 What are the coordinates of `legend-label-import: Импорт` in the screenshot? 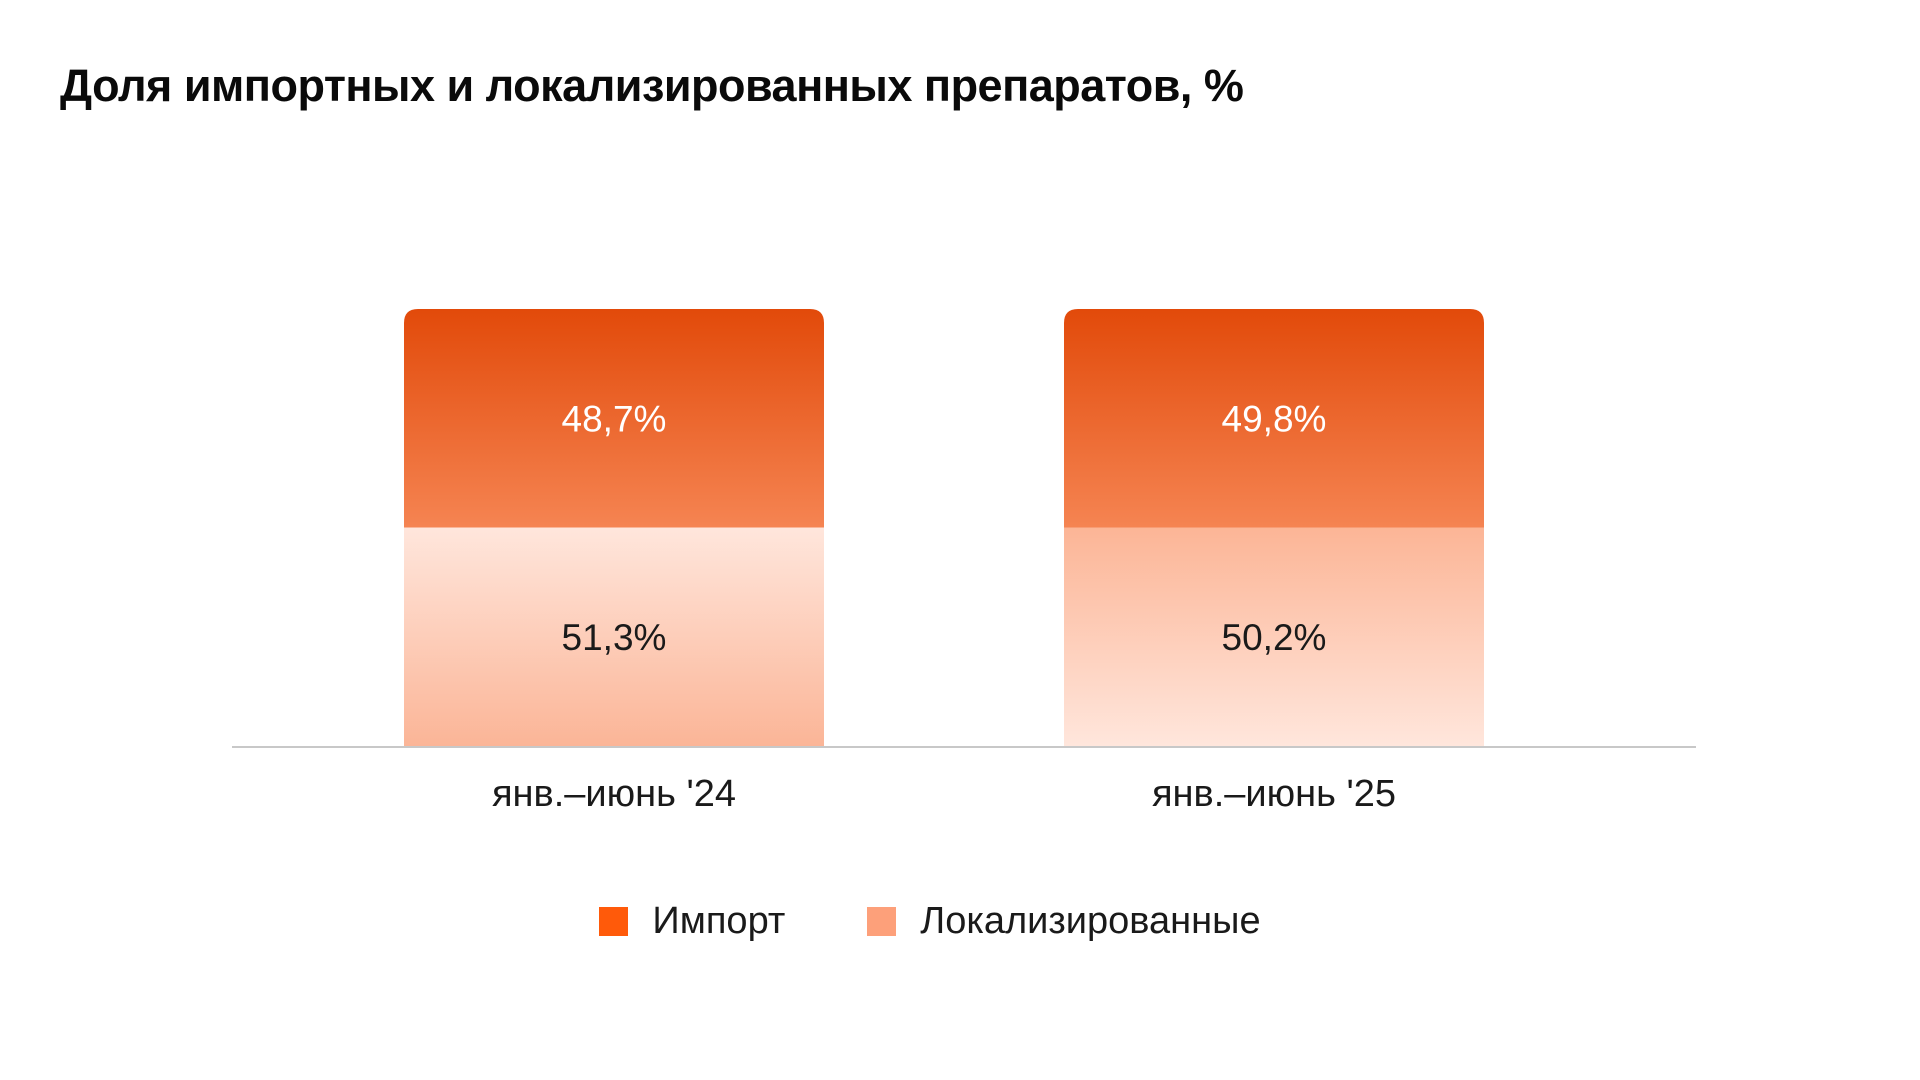 It's located at (719, 921).